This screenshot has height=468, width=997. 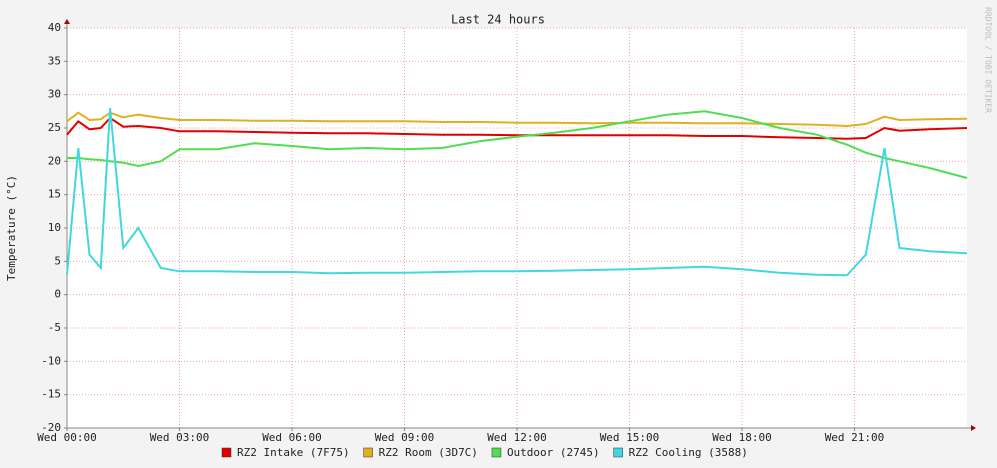 I want to click on y-axis-arrow, so click(x=67, y=21).